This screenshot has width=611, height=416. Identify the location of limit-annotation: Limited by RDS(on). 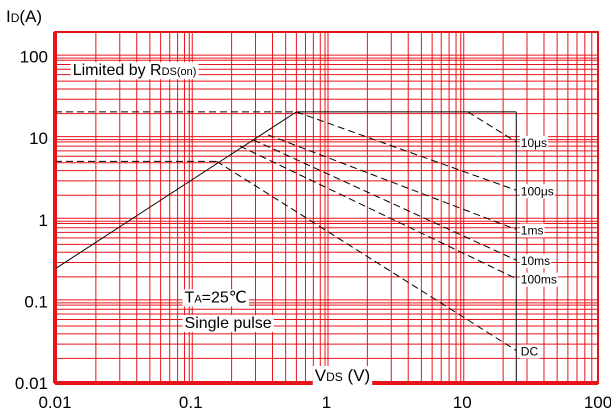
(135, 70).